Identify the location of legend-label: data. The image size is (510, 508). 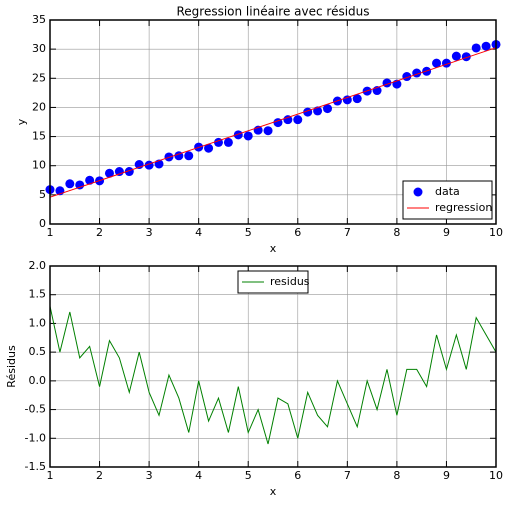
(447, 191).